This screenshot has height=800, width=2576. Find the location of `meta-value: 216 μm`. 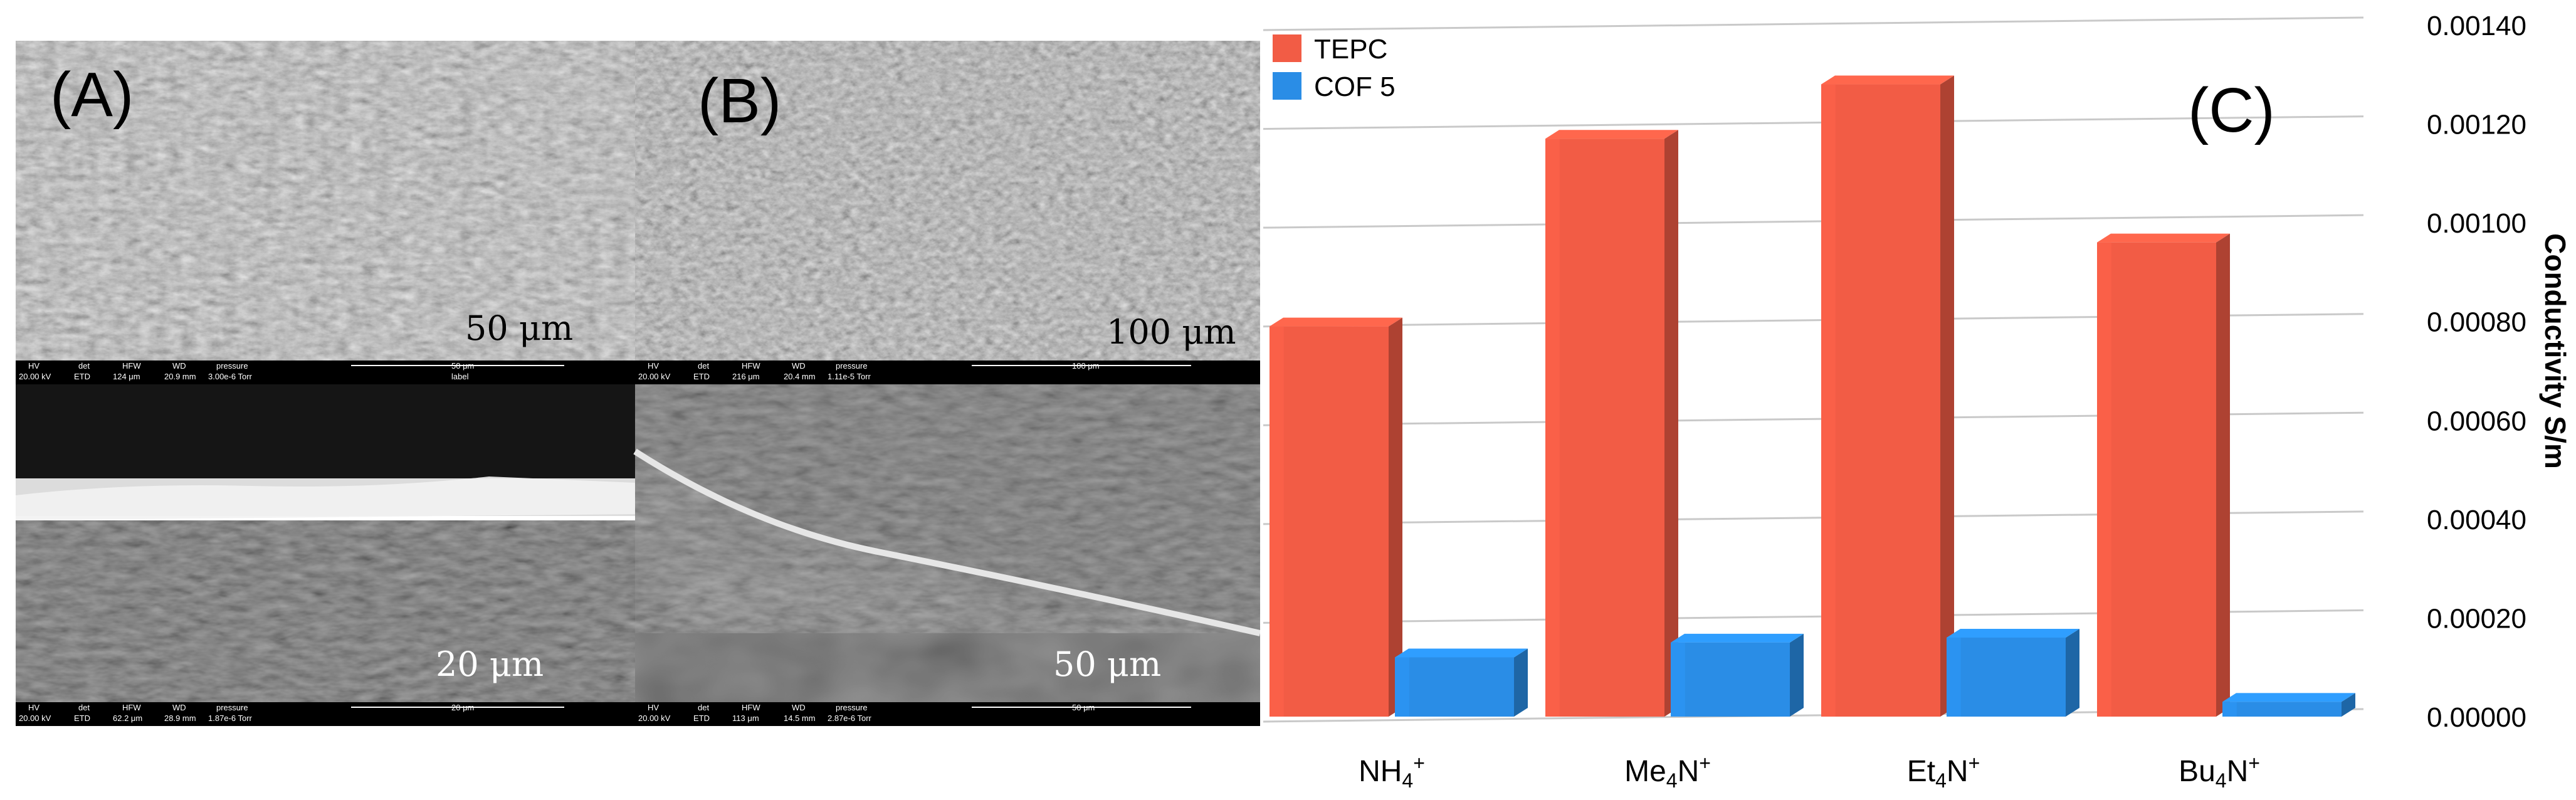

meta-value: 216 μm is located at coordinates (746, 377).